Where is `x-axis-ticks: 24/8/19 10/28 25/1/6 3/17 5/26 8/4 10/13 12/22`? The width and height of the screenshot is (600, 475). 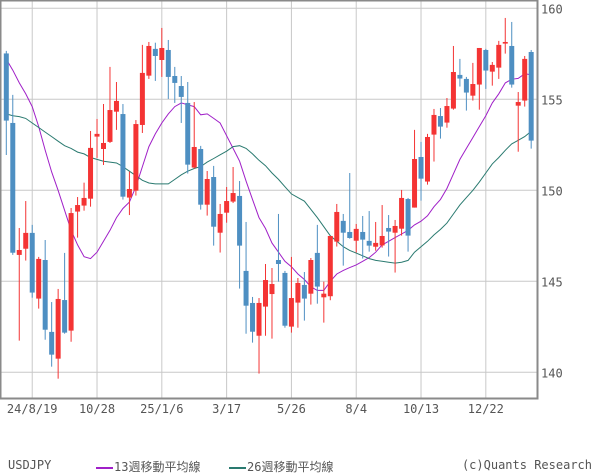 x-axis-ticks: 24/8/19 10/28 25/1/6 3/17 5/26 8/4 10/13 12/22 is located at coordinates (255, 409).